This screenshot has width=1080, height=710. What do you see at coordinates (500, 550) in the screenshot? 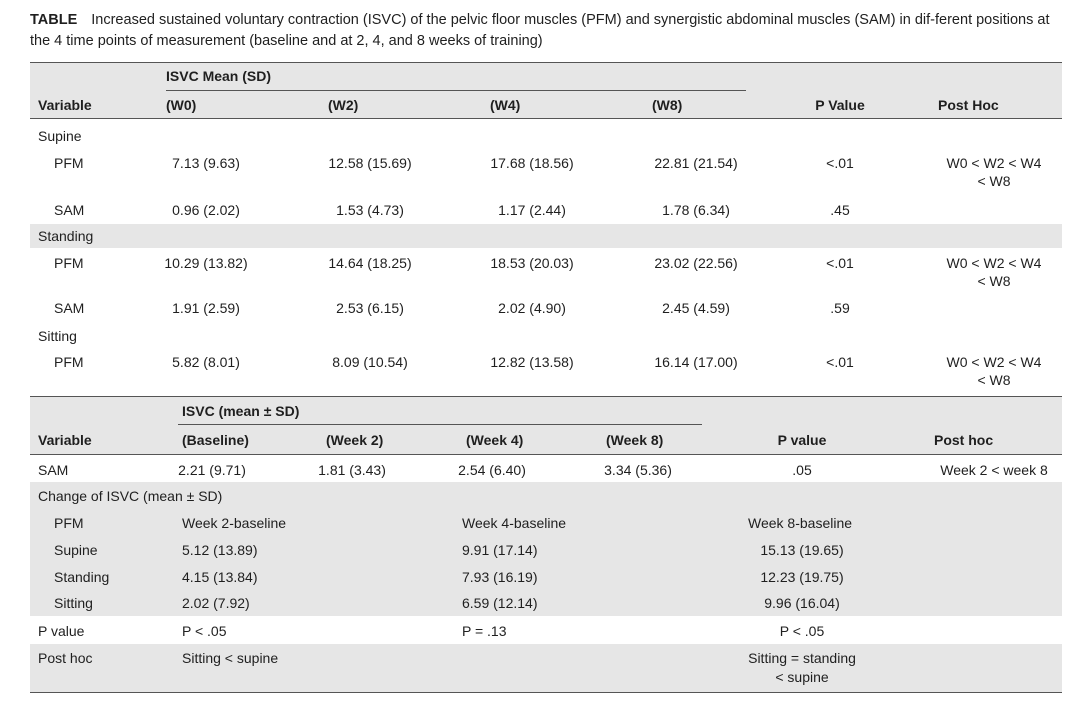
I see `cell-change-week4: 9.91 (17.14)` at bounding box center [500, 550].